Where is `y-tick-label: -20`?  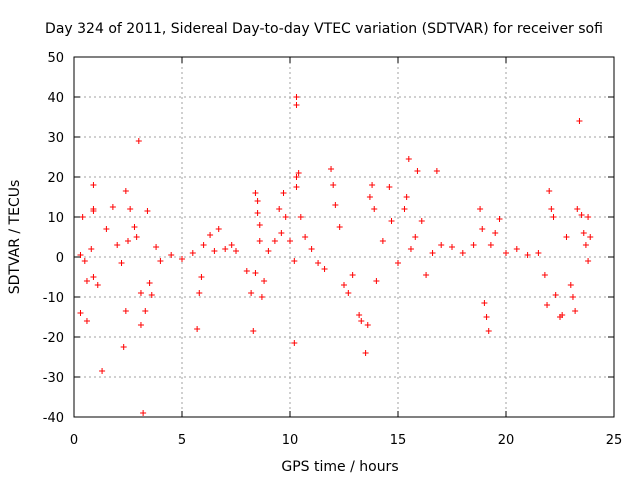
y-tick-label: -20 is located at coordinates (53, 338).